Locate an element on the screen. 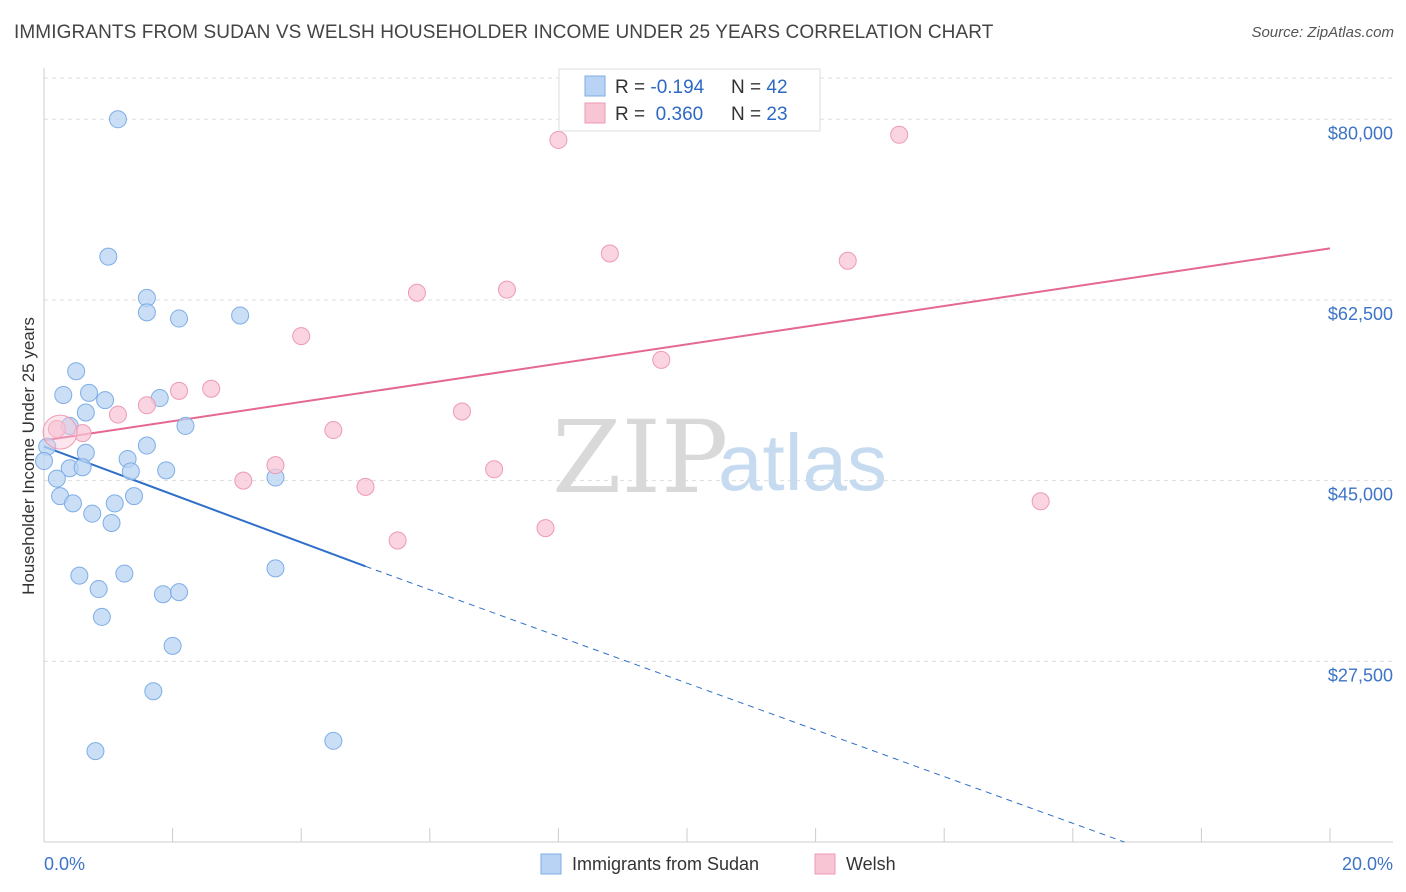 This screenshot has width=1406, height=892. legend-box: R = -0.194 N = 42 R = 0.360 N = 23 is located at coordinates (689, 100).